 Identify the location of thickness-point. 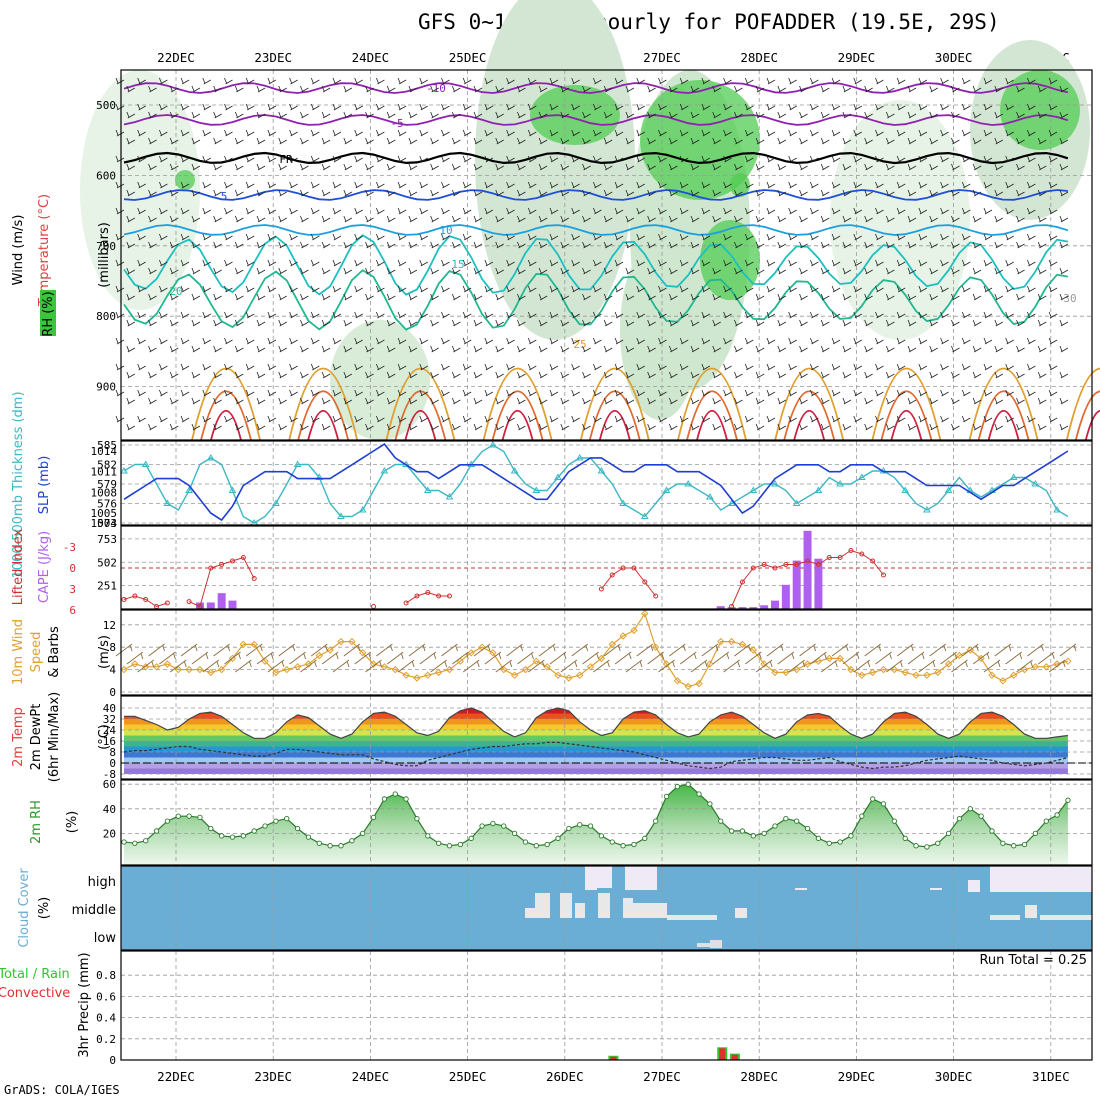
(688, 483).